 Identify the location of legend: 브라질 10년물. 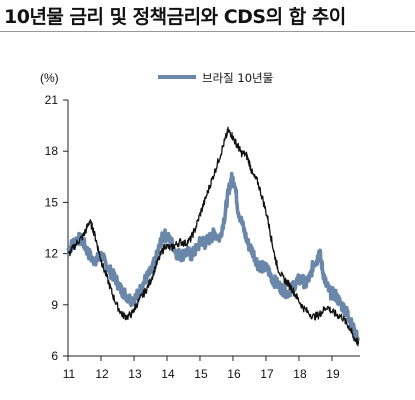
(215, 78).